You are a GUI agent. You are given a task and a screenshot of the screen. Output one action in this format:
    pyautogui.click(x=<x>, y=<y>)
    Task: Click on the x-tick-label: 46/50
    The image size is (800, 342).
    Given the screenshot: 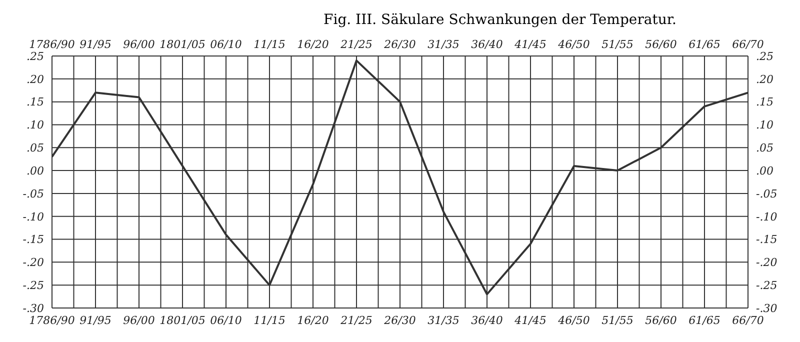 What is the action you would take?
    pyautogui.click(x=573, y=44)
    